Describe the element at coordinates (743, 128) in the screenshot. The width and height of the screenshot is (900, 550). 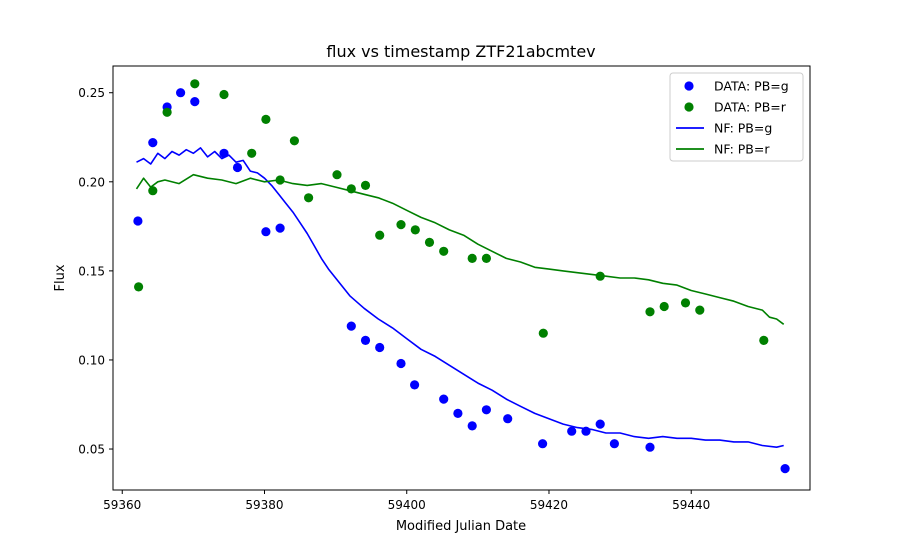
I see `legend-label: NF: PB=g` at that location.